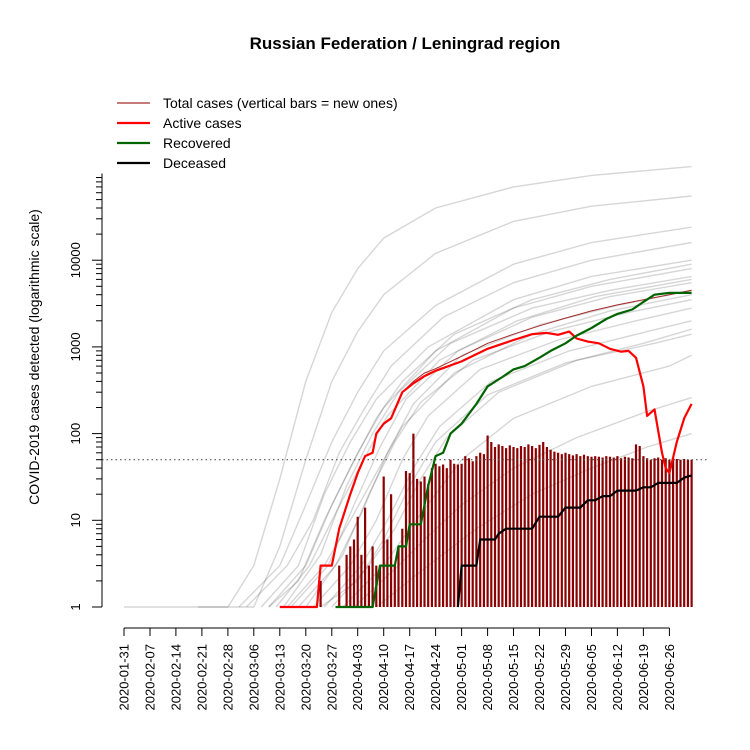 This screenshot has height=750, width=750. Describe the element at coordinates (405, 43) in the screenshot. I see `chart-title: Russian Federation / Leningrad region` at that location.